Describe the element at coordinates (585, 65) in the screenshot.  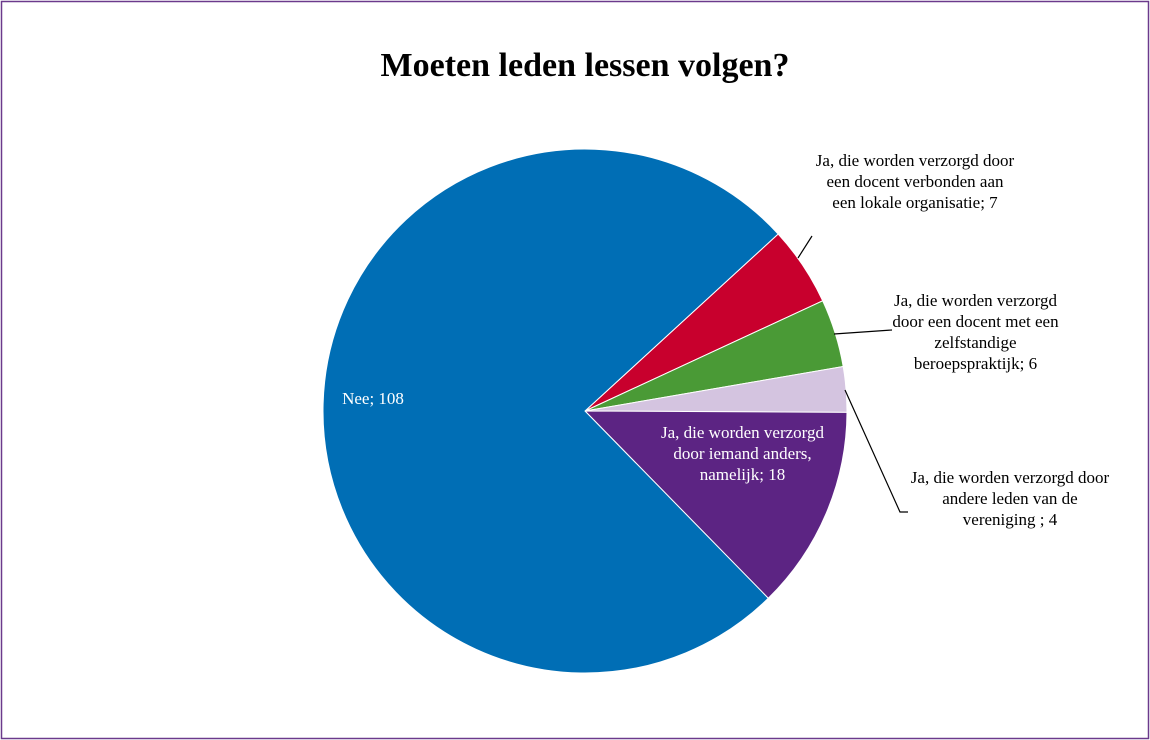
I see `chart-title: Moeten leden lessen volgen?` at that location.